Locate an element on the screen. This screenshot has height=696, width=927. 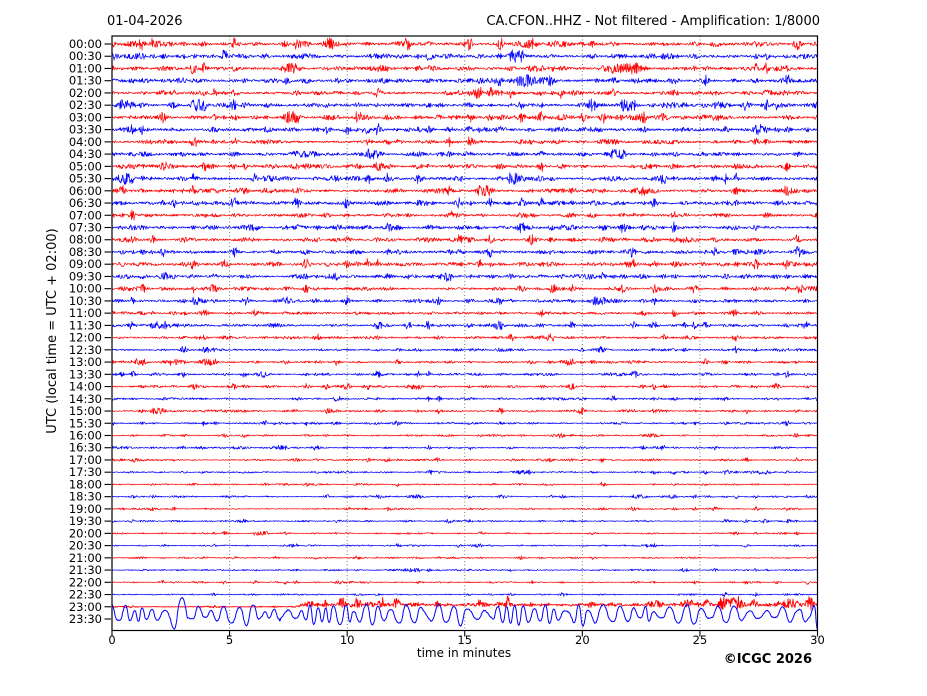
row-time-label: 07:00 is located at coordinates (85, 215).